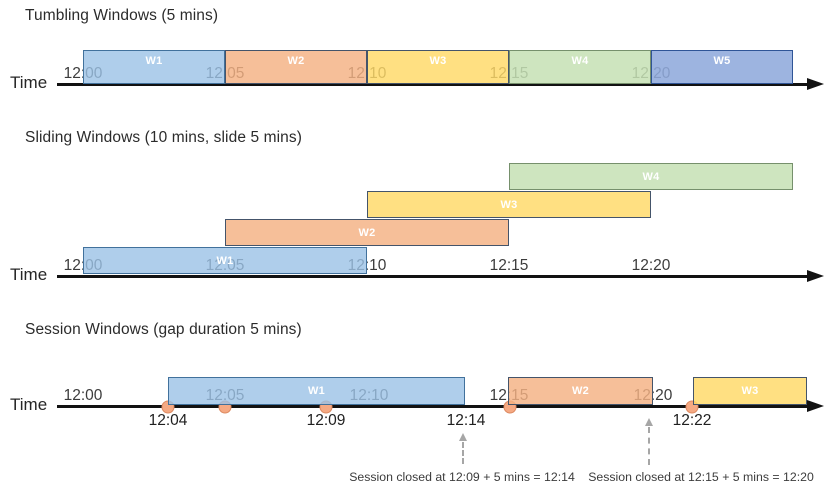 This screenshot has width=829, height=498. Describe the element at coordinates (83, 395) in the screenshot. I see `tick-label: 12:00` at that location.